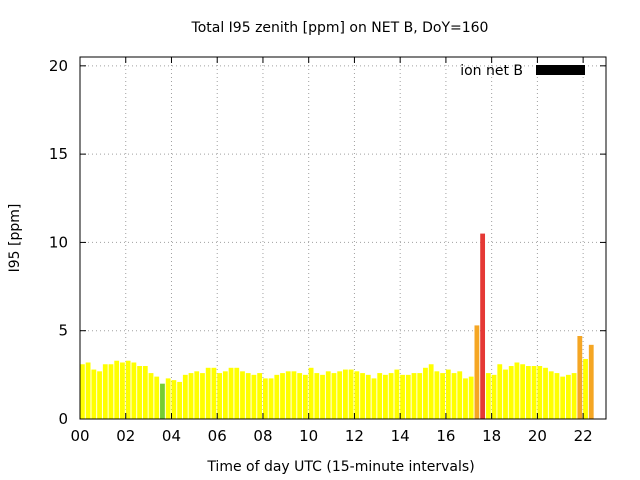 The height and width of the screenshot is (480, 640). Describe the element at coordinates (58, 66) in the screenshot. I see `y-tick-label: 20` at that location.